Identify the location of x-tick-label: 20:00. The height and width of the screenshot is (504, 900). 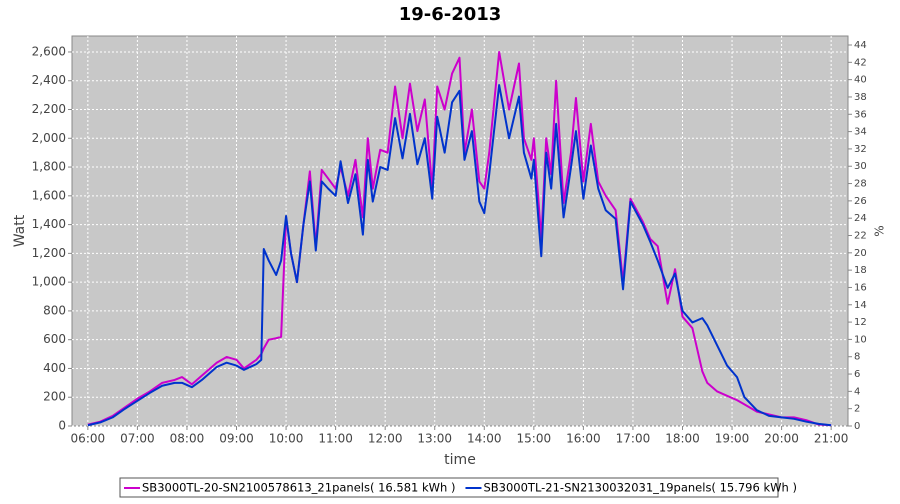
(781, 439).